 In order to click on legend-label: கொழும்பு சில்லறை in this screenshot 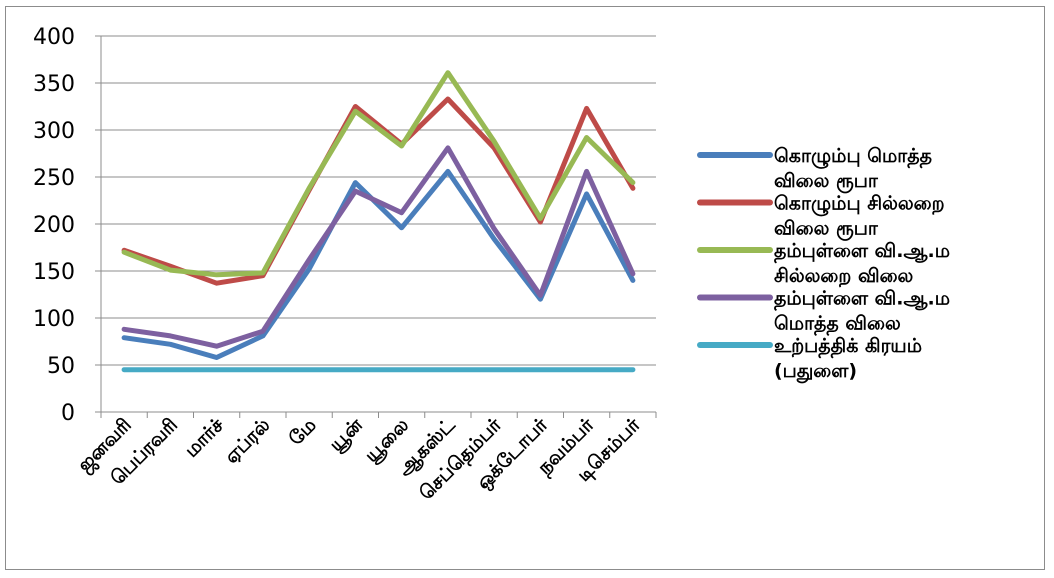, I will do `click(859, 205)`.